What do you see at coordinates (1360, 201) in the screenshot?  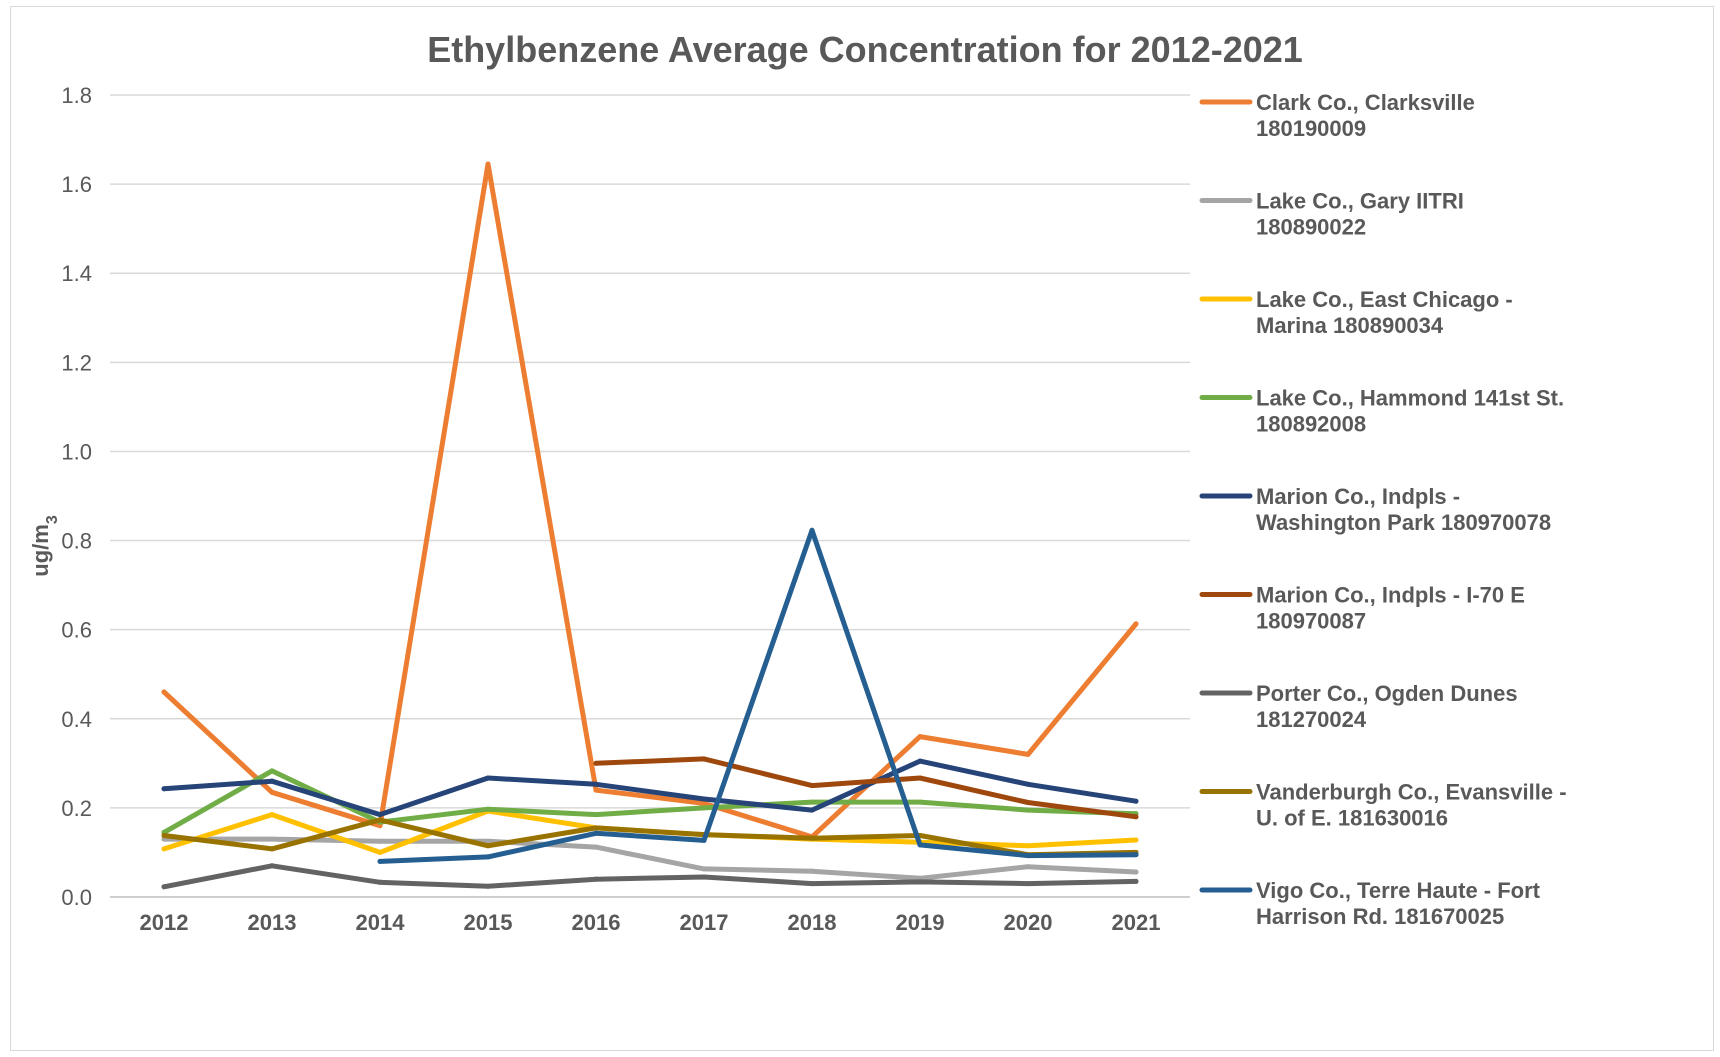 I see `legend-label: Lake Co., Gary IITRI` at bounding box center [1360, 201].